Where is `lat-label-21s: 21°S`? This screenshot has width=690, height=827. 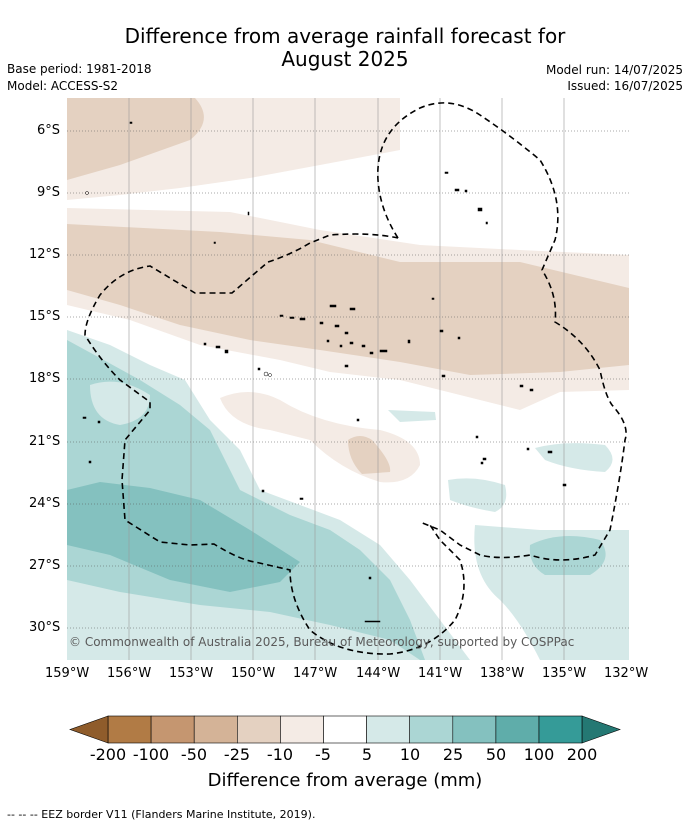 lat-label-21s: 21°S is located at coordinates (45, 441).